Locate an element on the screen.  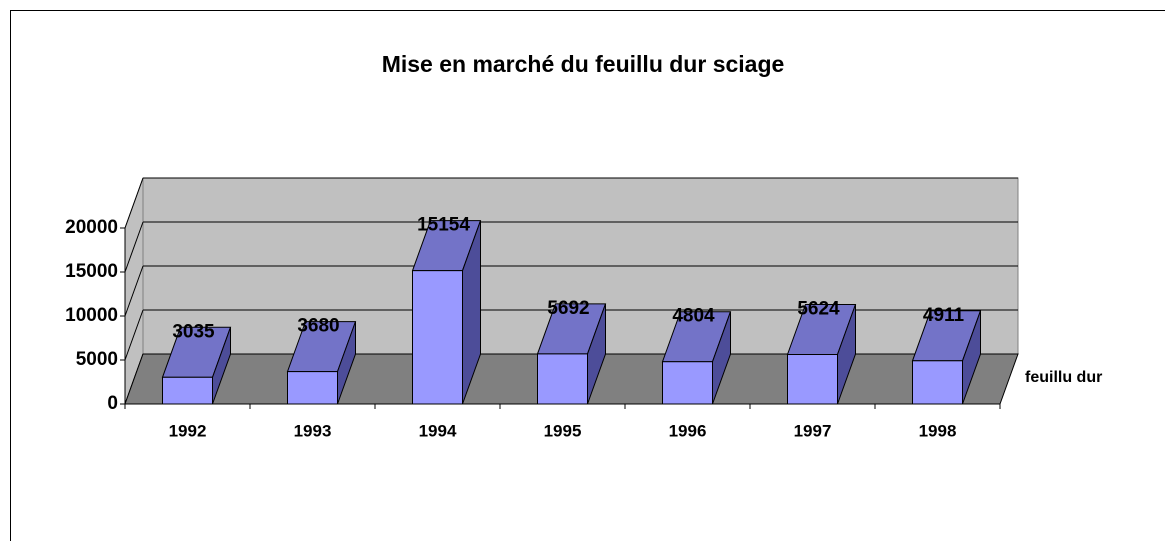
y-tick-label: 20000 is located at coordinates (91, 227).